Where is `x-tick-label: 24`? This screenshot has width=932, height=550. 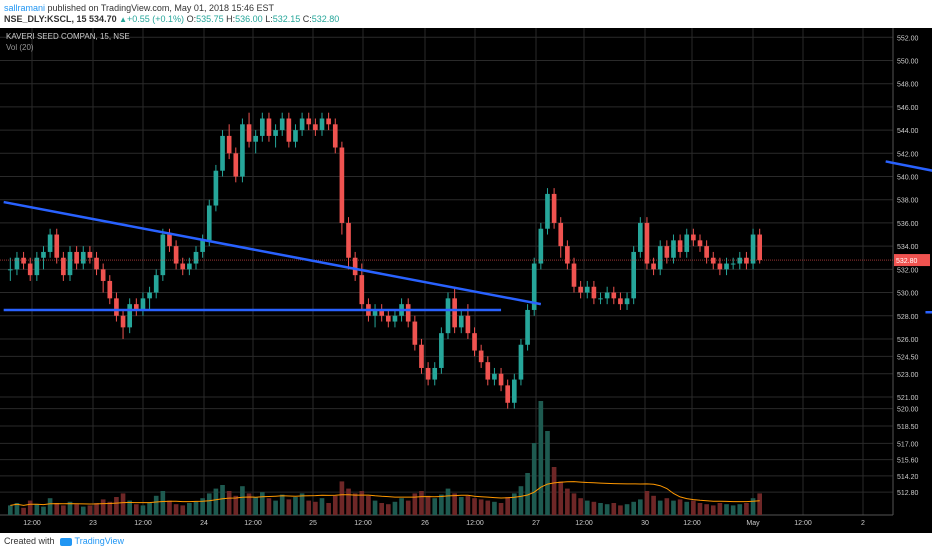 x-tick-label: 24 is located at coordinates (204, 523).